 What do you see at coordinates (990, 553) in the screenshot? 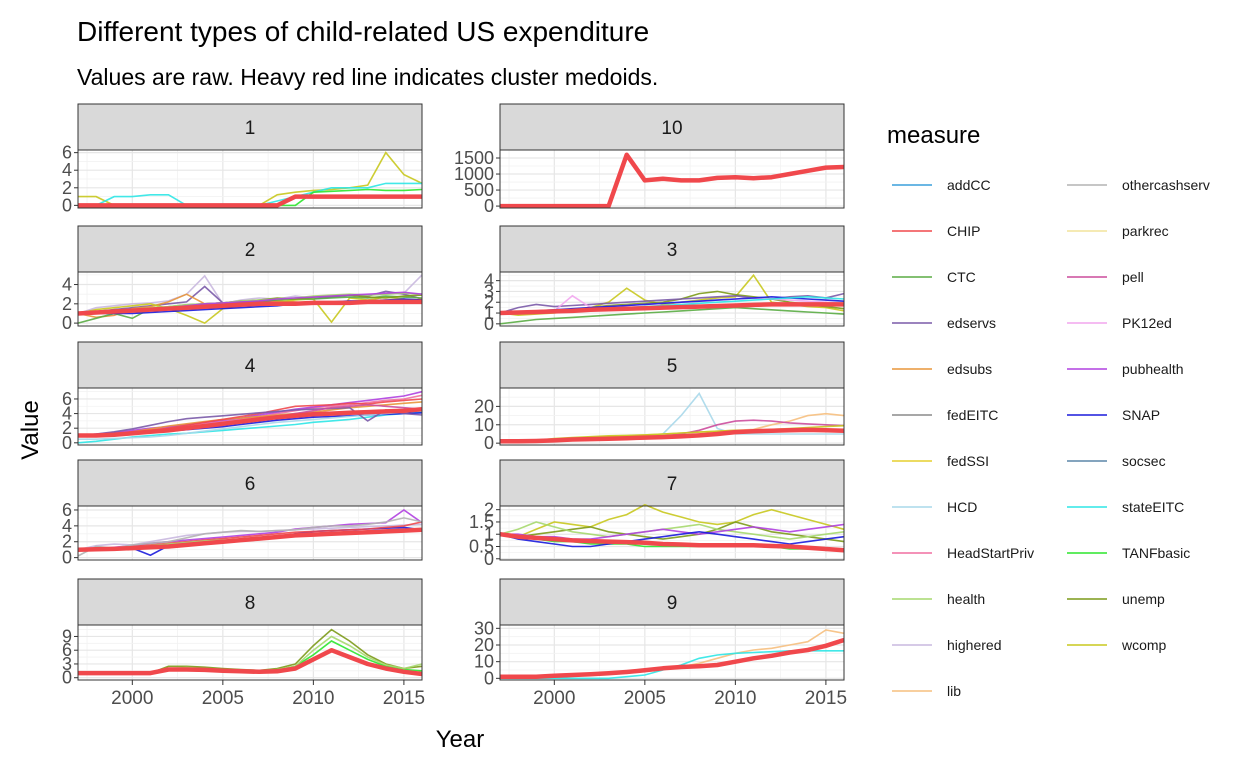
I see `legend-label: HeadStartPriv` at bounding box center [990, 553].